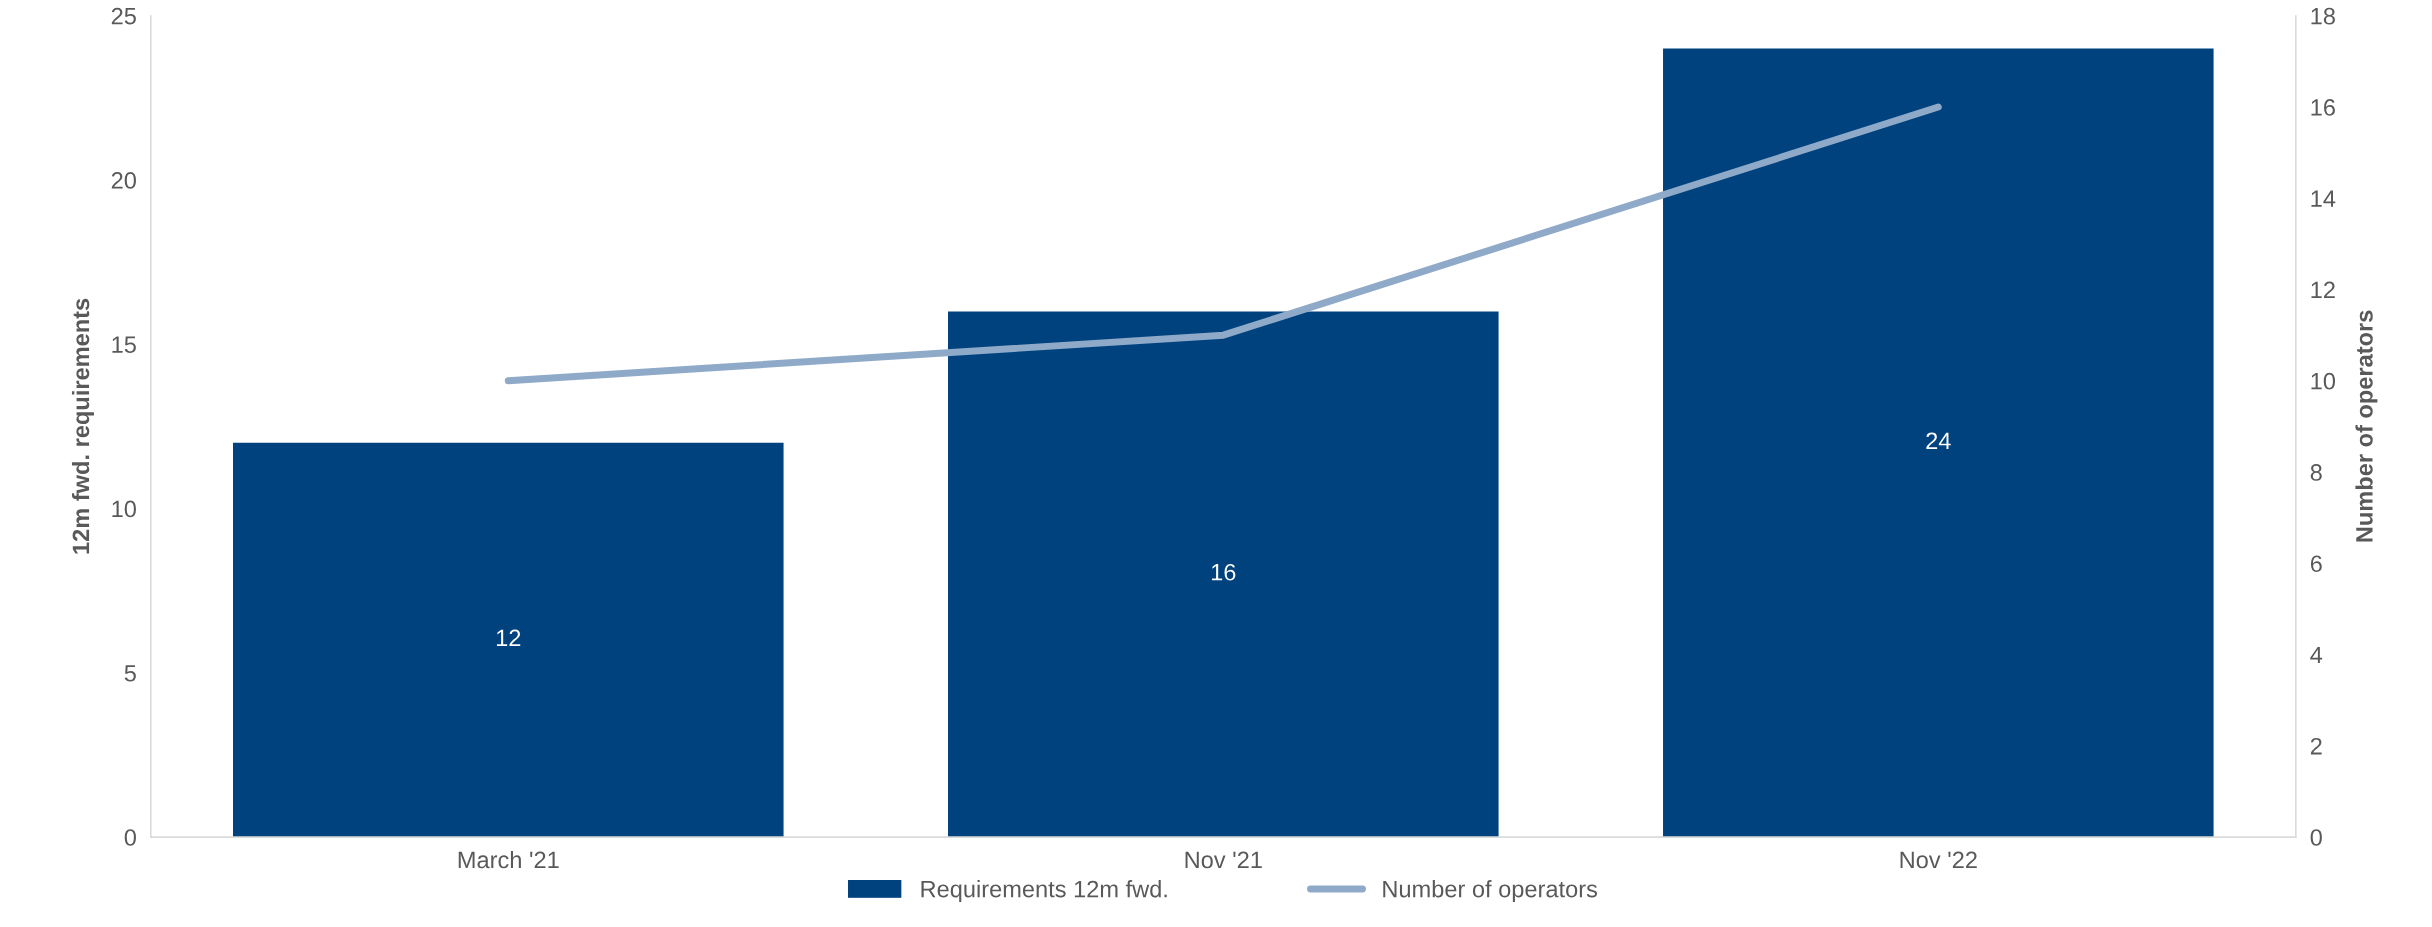  Describe the element at coordinates (1044, 891) in the screenshot. I see `legend-label: Requirements 12m fwd.` at that location.